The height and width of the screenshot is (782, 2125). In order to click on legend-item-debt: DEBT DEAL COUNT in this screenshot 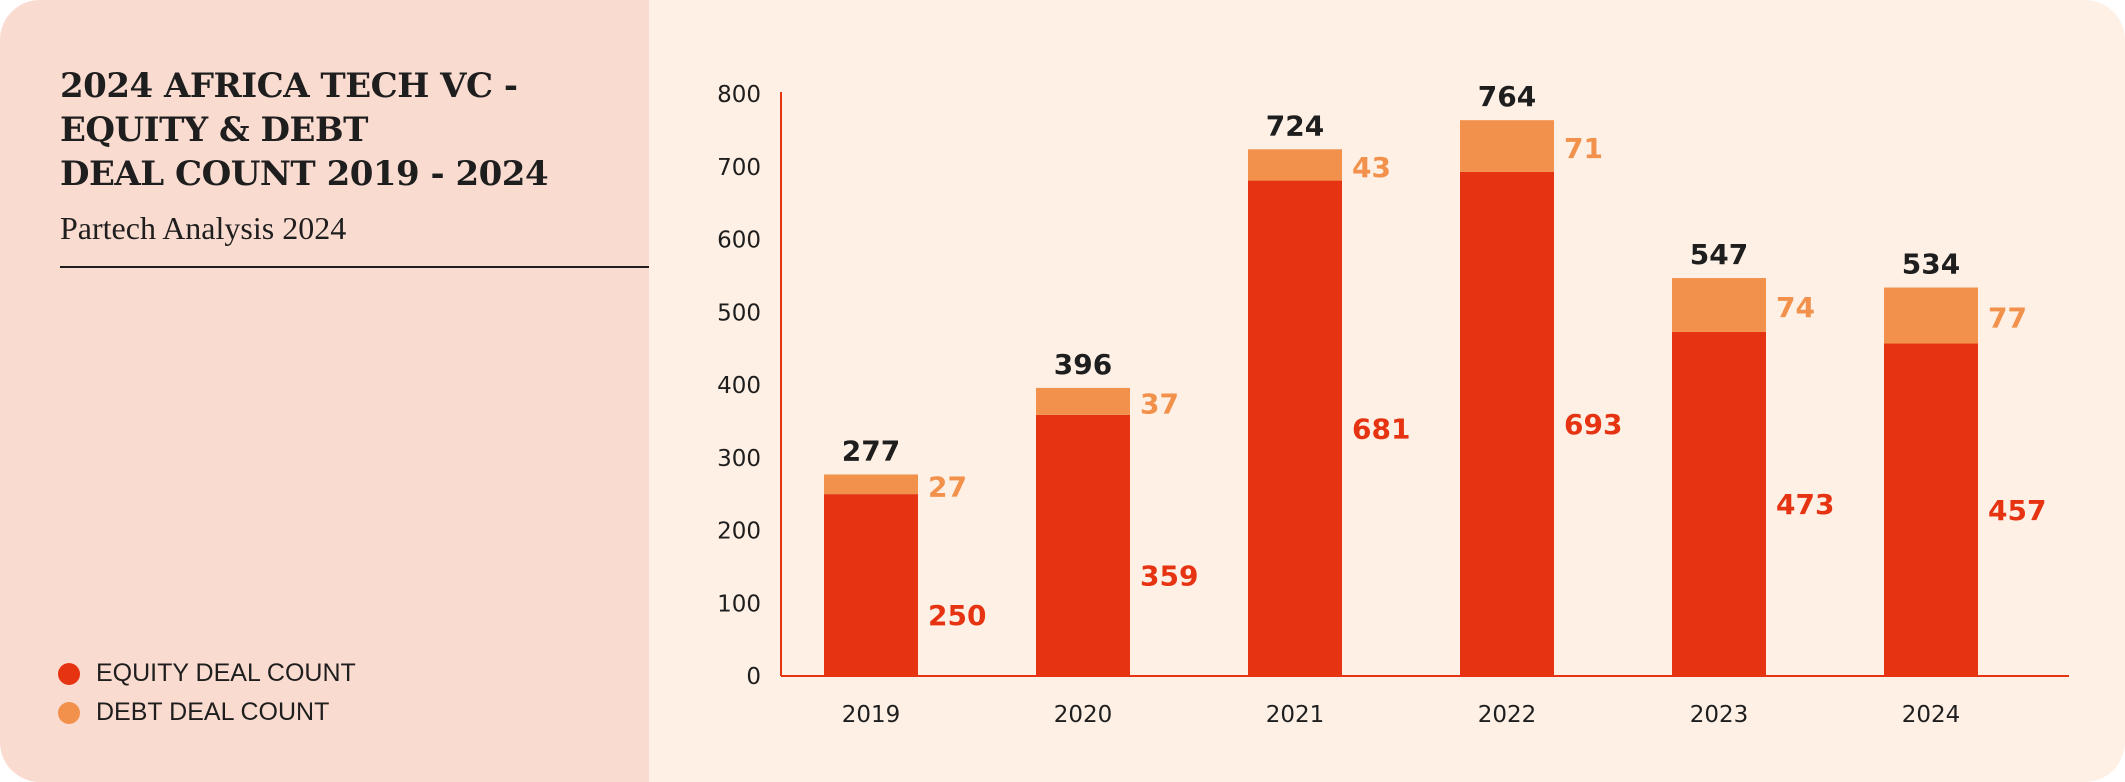, I will do `click(207, 712)`.